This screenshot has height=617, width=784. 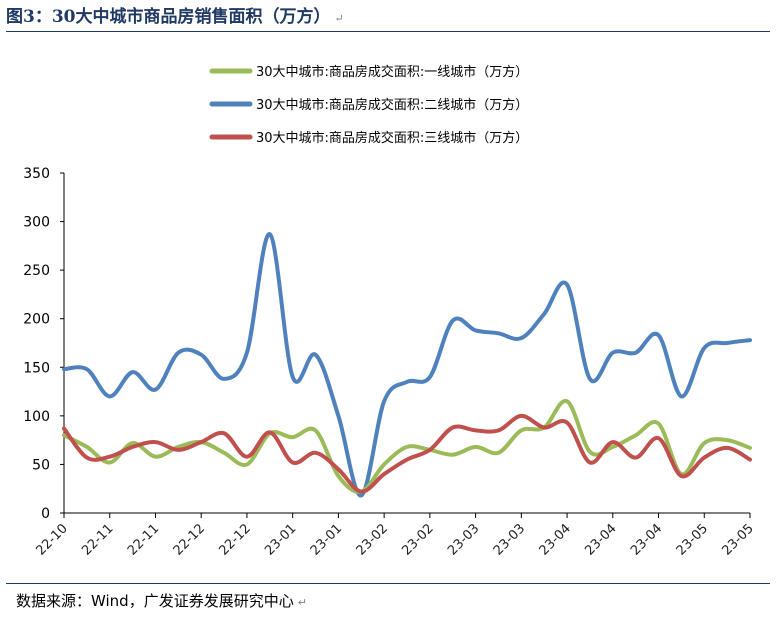 What do you see at coordinates (36, 320) in the screenshot?
I see `y-tick-label: 200` at bounding box center [36, 320].